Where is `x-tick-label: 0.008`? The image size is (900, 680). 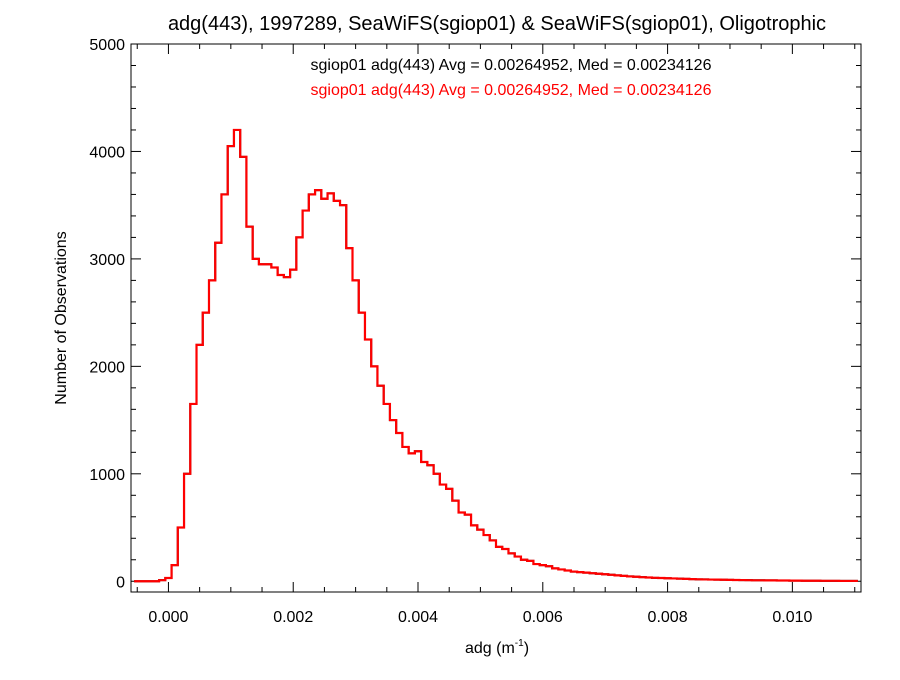 x-tick-label: 0.008 is located at coordinates (668, 617).